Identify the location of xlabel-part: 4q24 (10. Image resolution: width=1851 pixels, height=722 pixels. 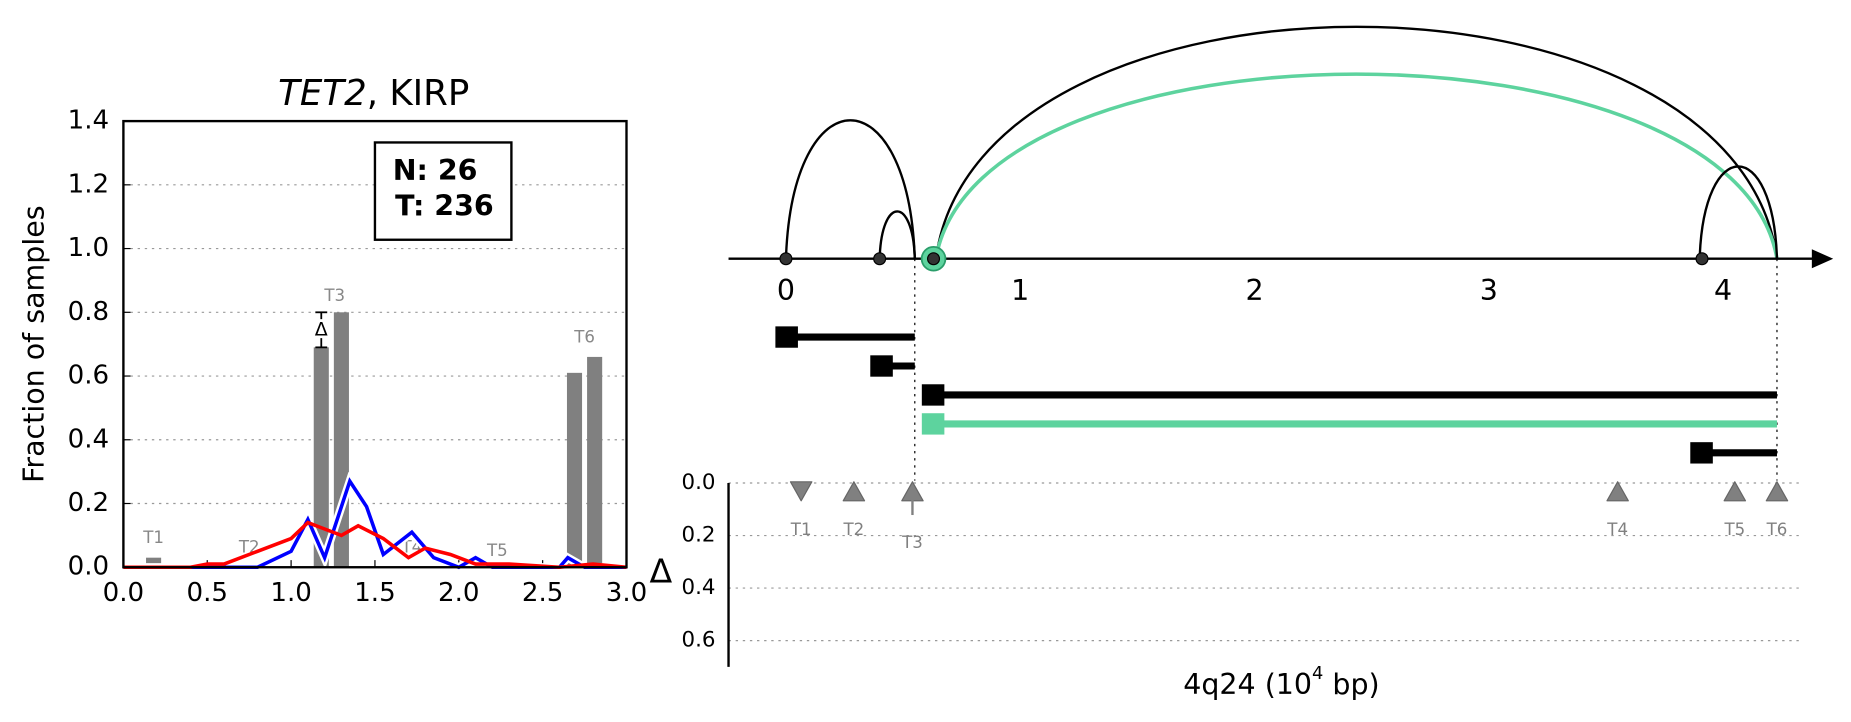
(1247, 684).